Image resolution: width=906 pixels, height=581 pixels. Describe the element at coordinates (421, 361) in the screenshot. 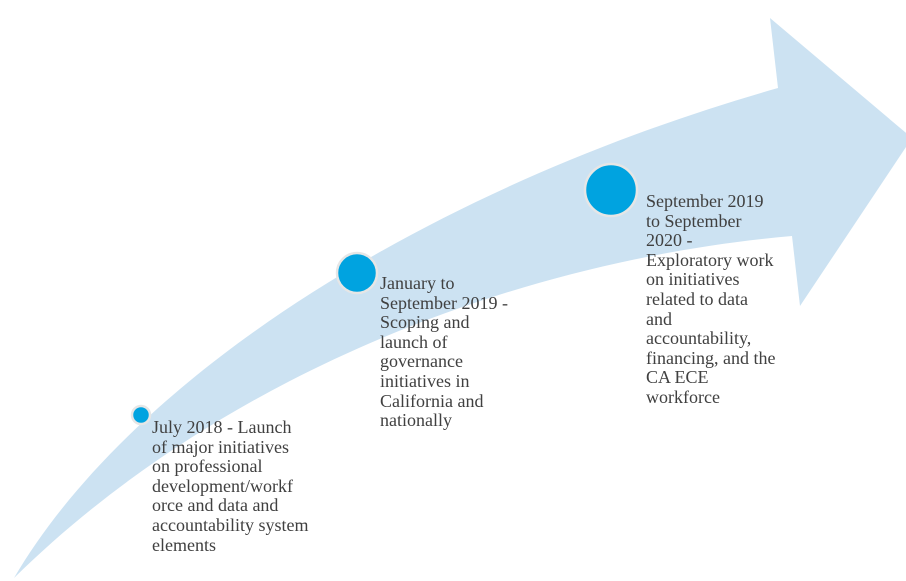

I see `milestone-line: governance` at that location.